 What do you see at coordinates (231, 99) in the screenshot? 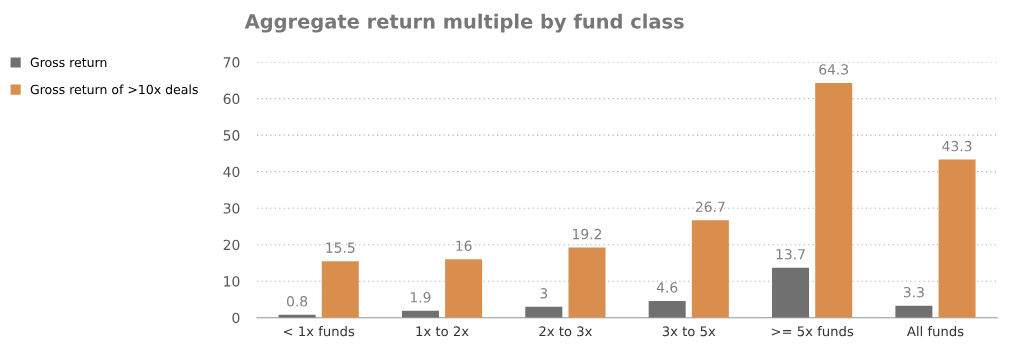
I see `y-tick-label: 60` at bounding box center [231, 99].